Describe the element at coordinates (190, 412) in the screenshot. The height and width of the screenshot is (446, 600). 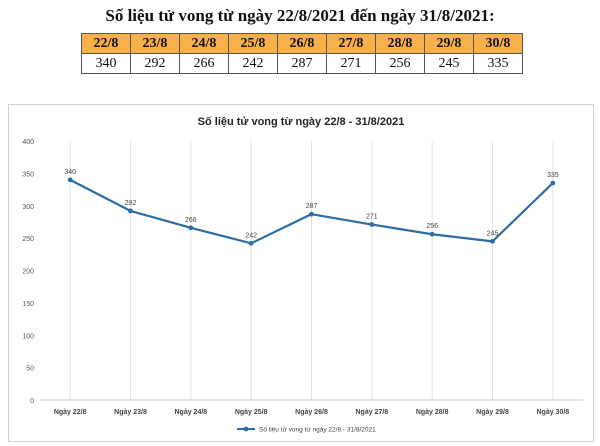
I see `x-tick-label: Ngày 24/8` at that location.